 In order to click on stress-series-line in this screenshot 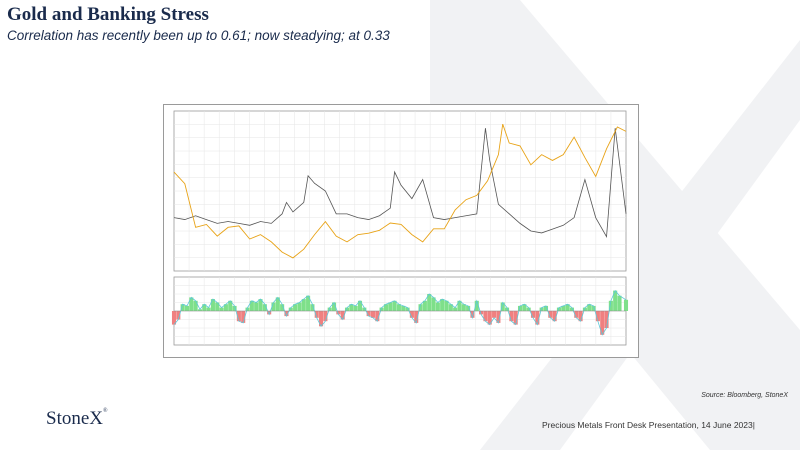, I will do `click(400, 183)`.